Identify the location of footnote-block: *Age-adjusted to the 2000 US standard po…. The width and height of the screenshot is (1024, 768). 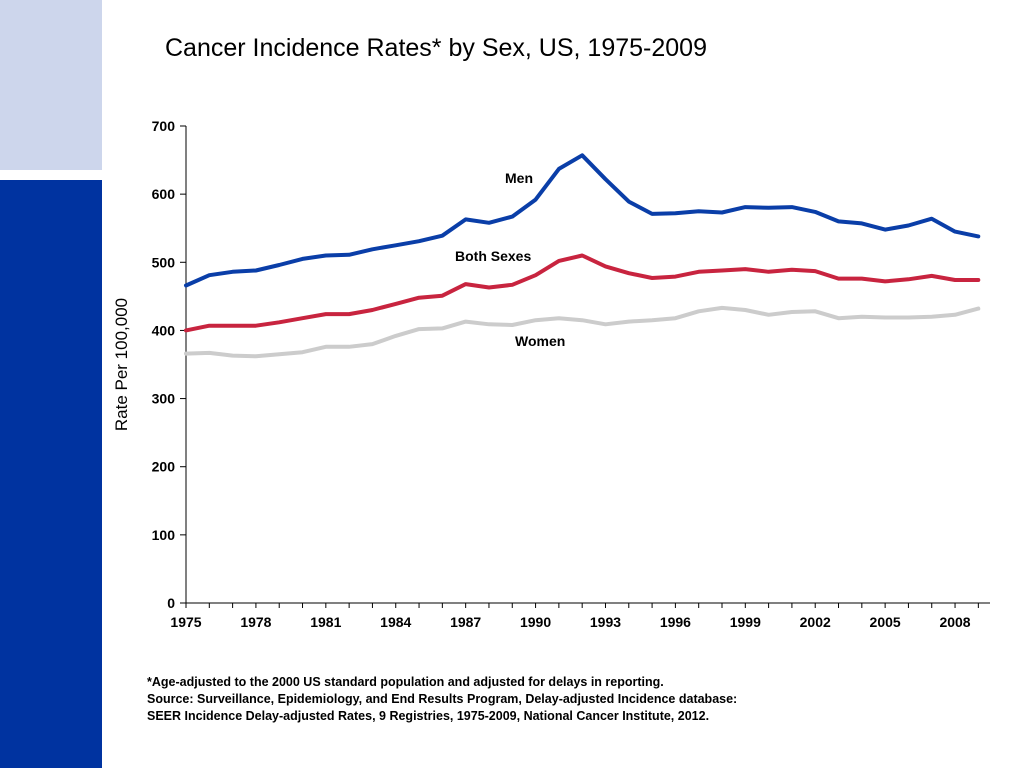
(577, 699).